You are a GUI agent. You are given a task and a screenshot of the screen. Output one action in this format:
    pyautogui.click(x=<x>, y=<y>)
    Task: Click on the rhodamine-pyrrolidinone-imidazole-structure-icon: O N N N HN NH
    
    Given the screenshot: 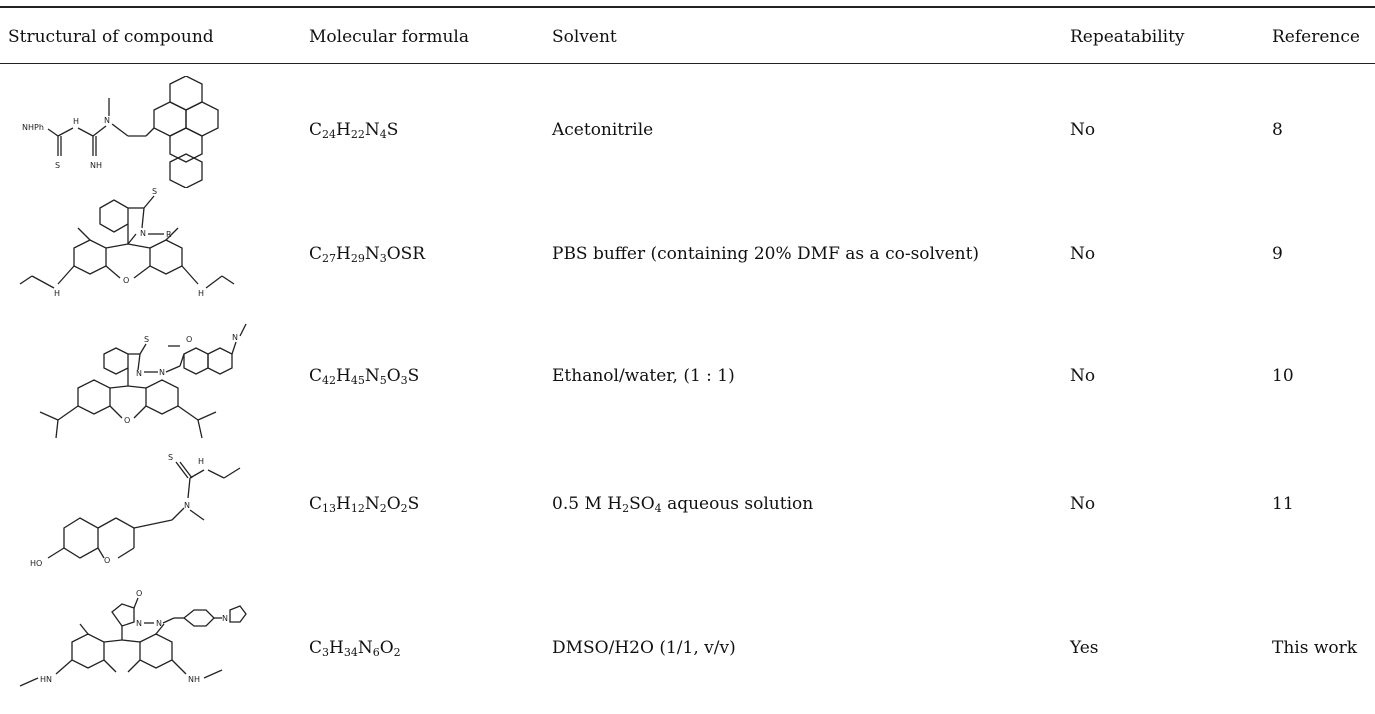 What is the action you would take?
    pyautogui.click(x=133, y=650)
    